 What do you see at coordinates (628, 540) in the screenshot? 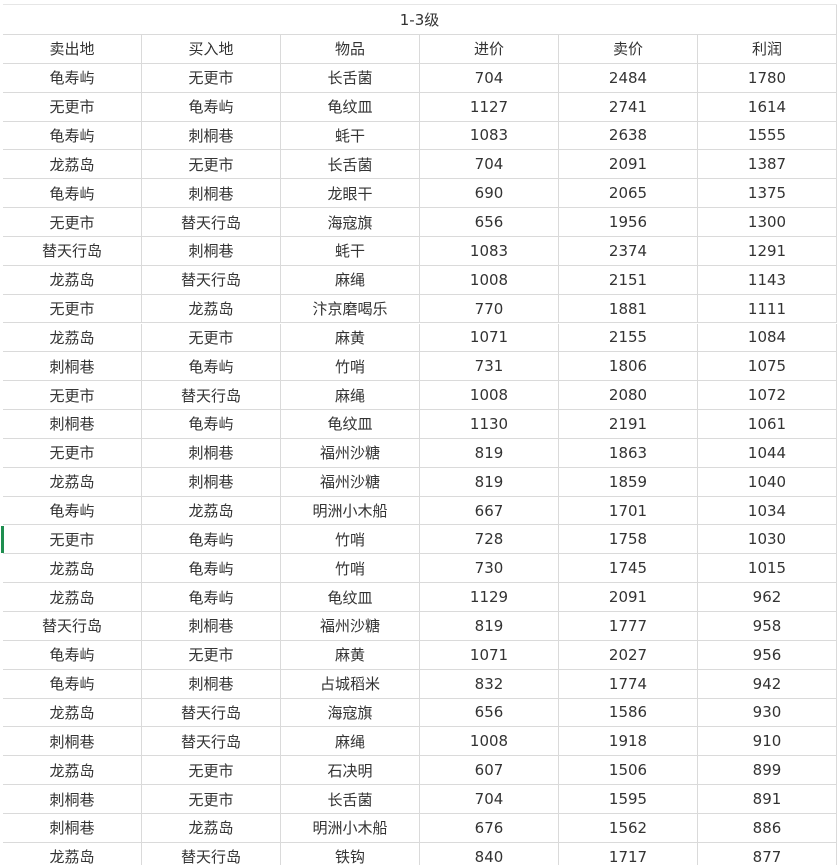
I see `cell: 1758` at bounding box center [628, 540].